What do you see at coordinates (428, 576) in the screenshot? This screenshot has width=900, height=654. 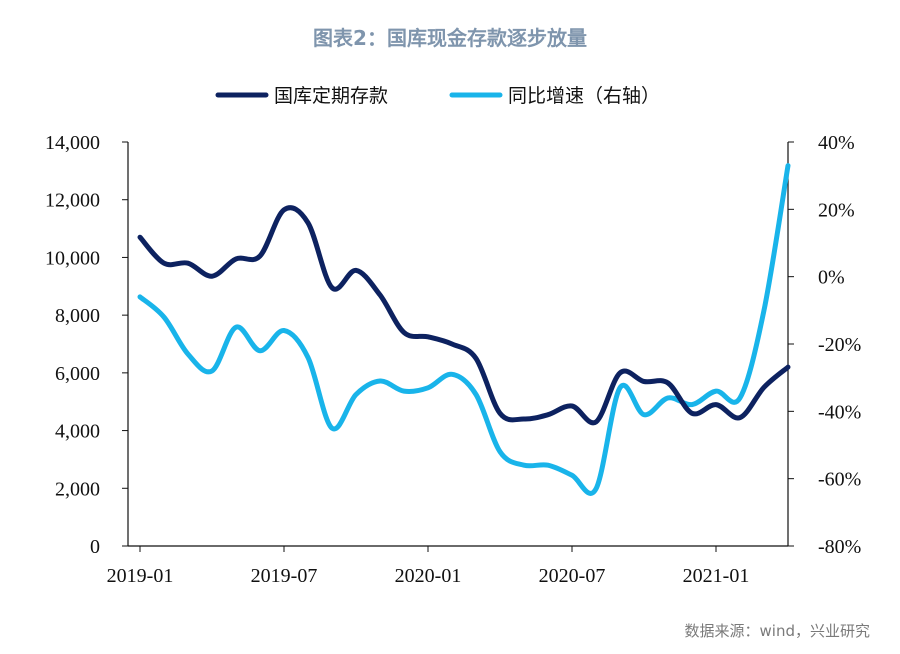 I see `x-tick-label: 2020-01` at bounding box center [428, 576].